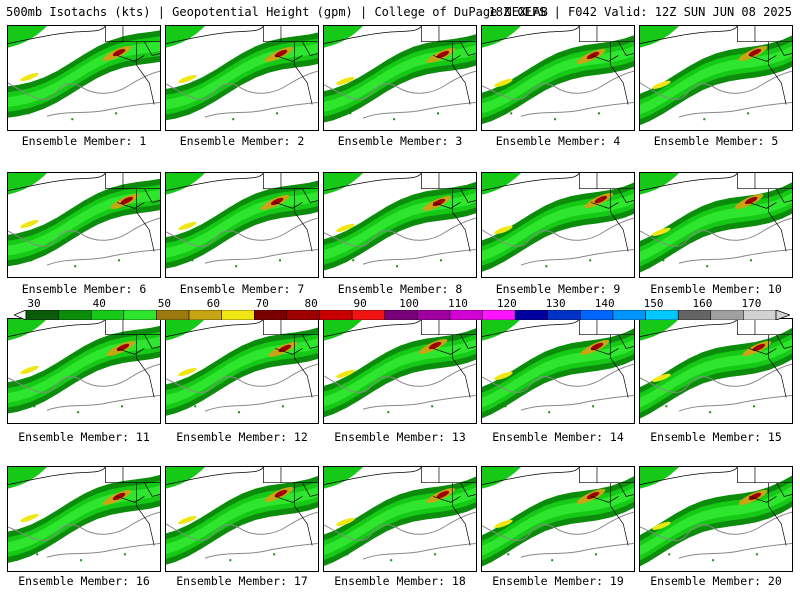  What do you see at coordinates (402, 309) in the screenshot?
I see `isotach-colorbar: 30 40 50 60 70 80 90 100 110 120 130 140 150 160 170` at bounding box center [402, 309].